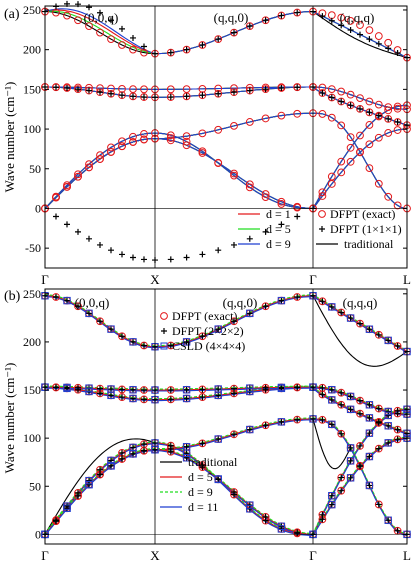  I want to click on legend-swatch, so click(164, 346).